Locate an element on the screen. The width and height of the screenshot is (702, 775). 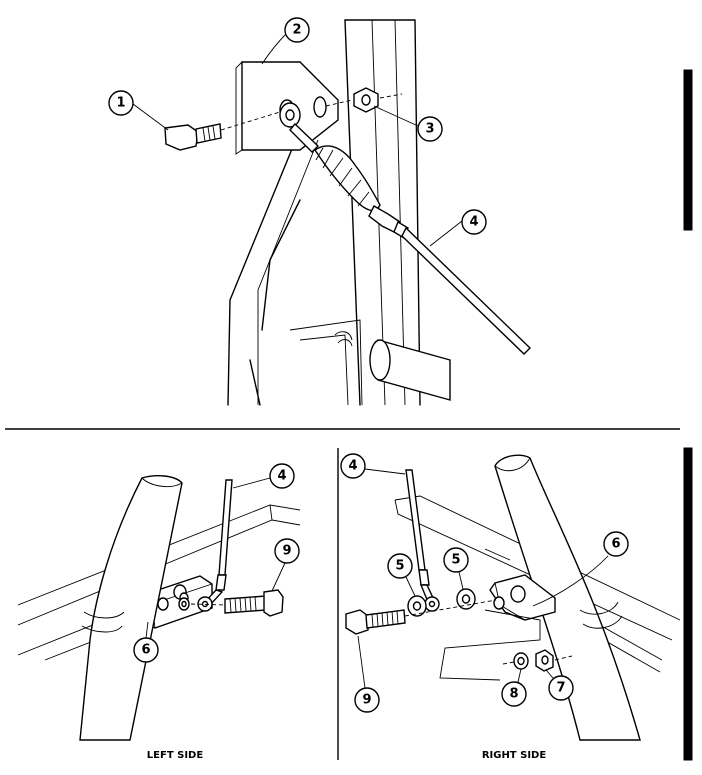
callout-5-right-b: 5 is located at coordinates (456, 560).